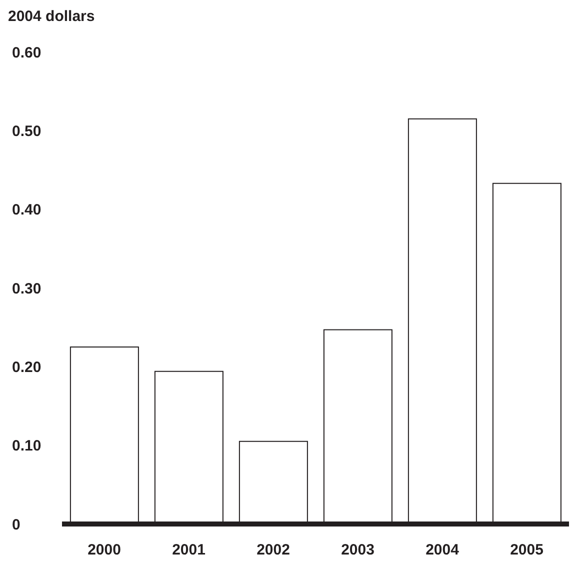 Image resolution: width=577 pixels, height=572 pixels. I want to click on x-tick-label: 2003, so click(357, 550).